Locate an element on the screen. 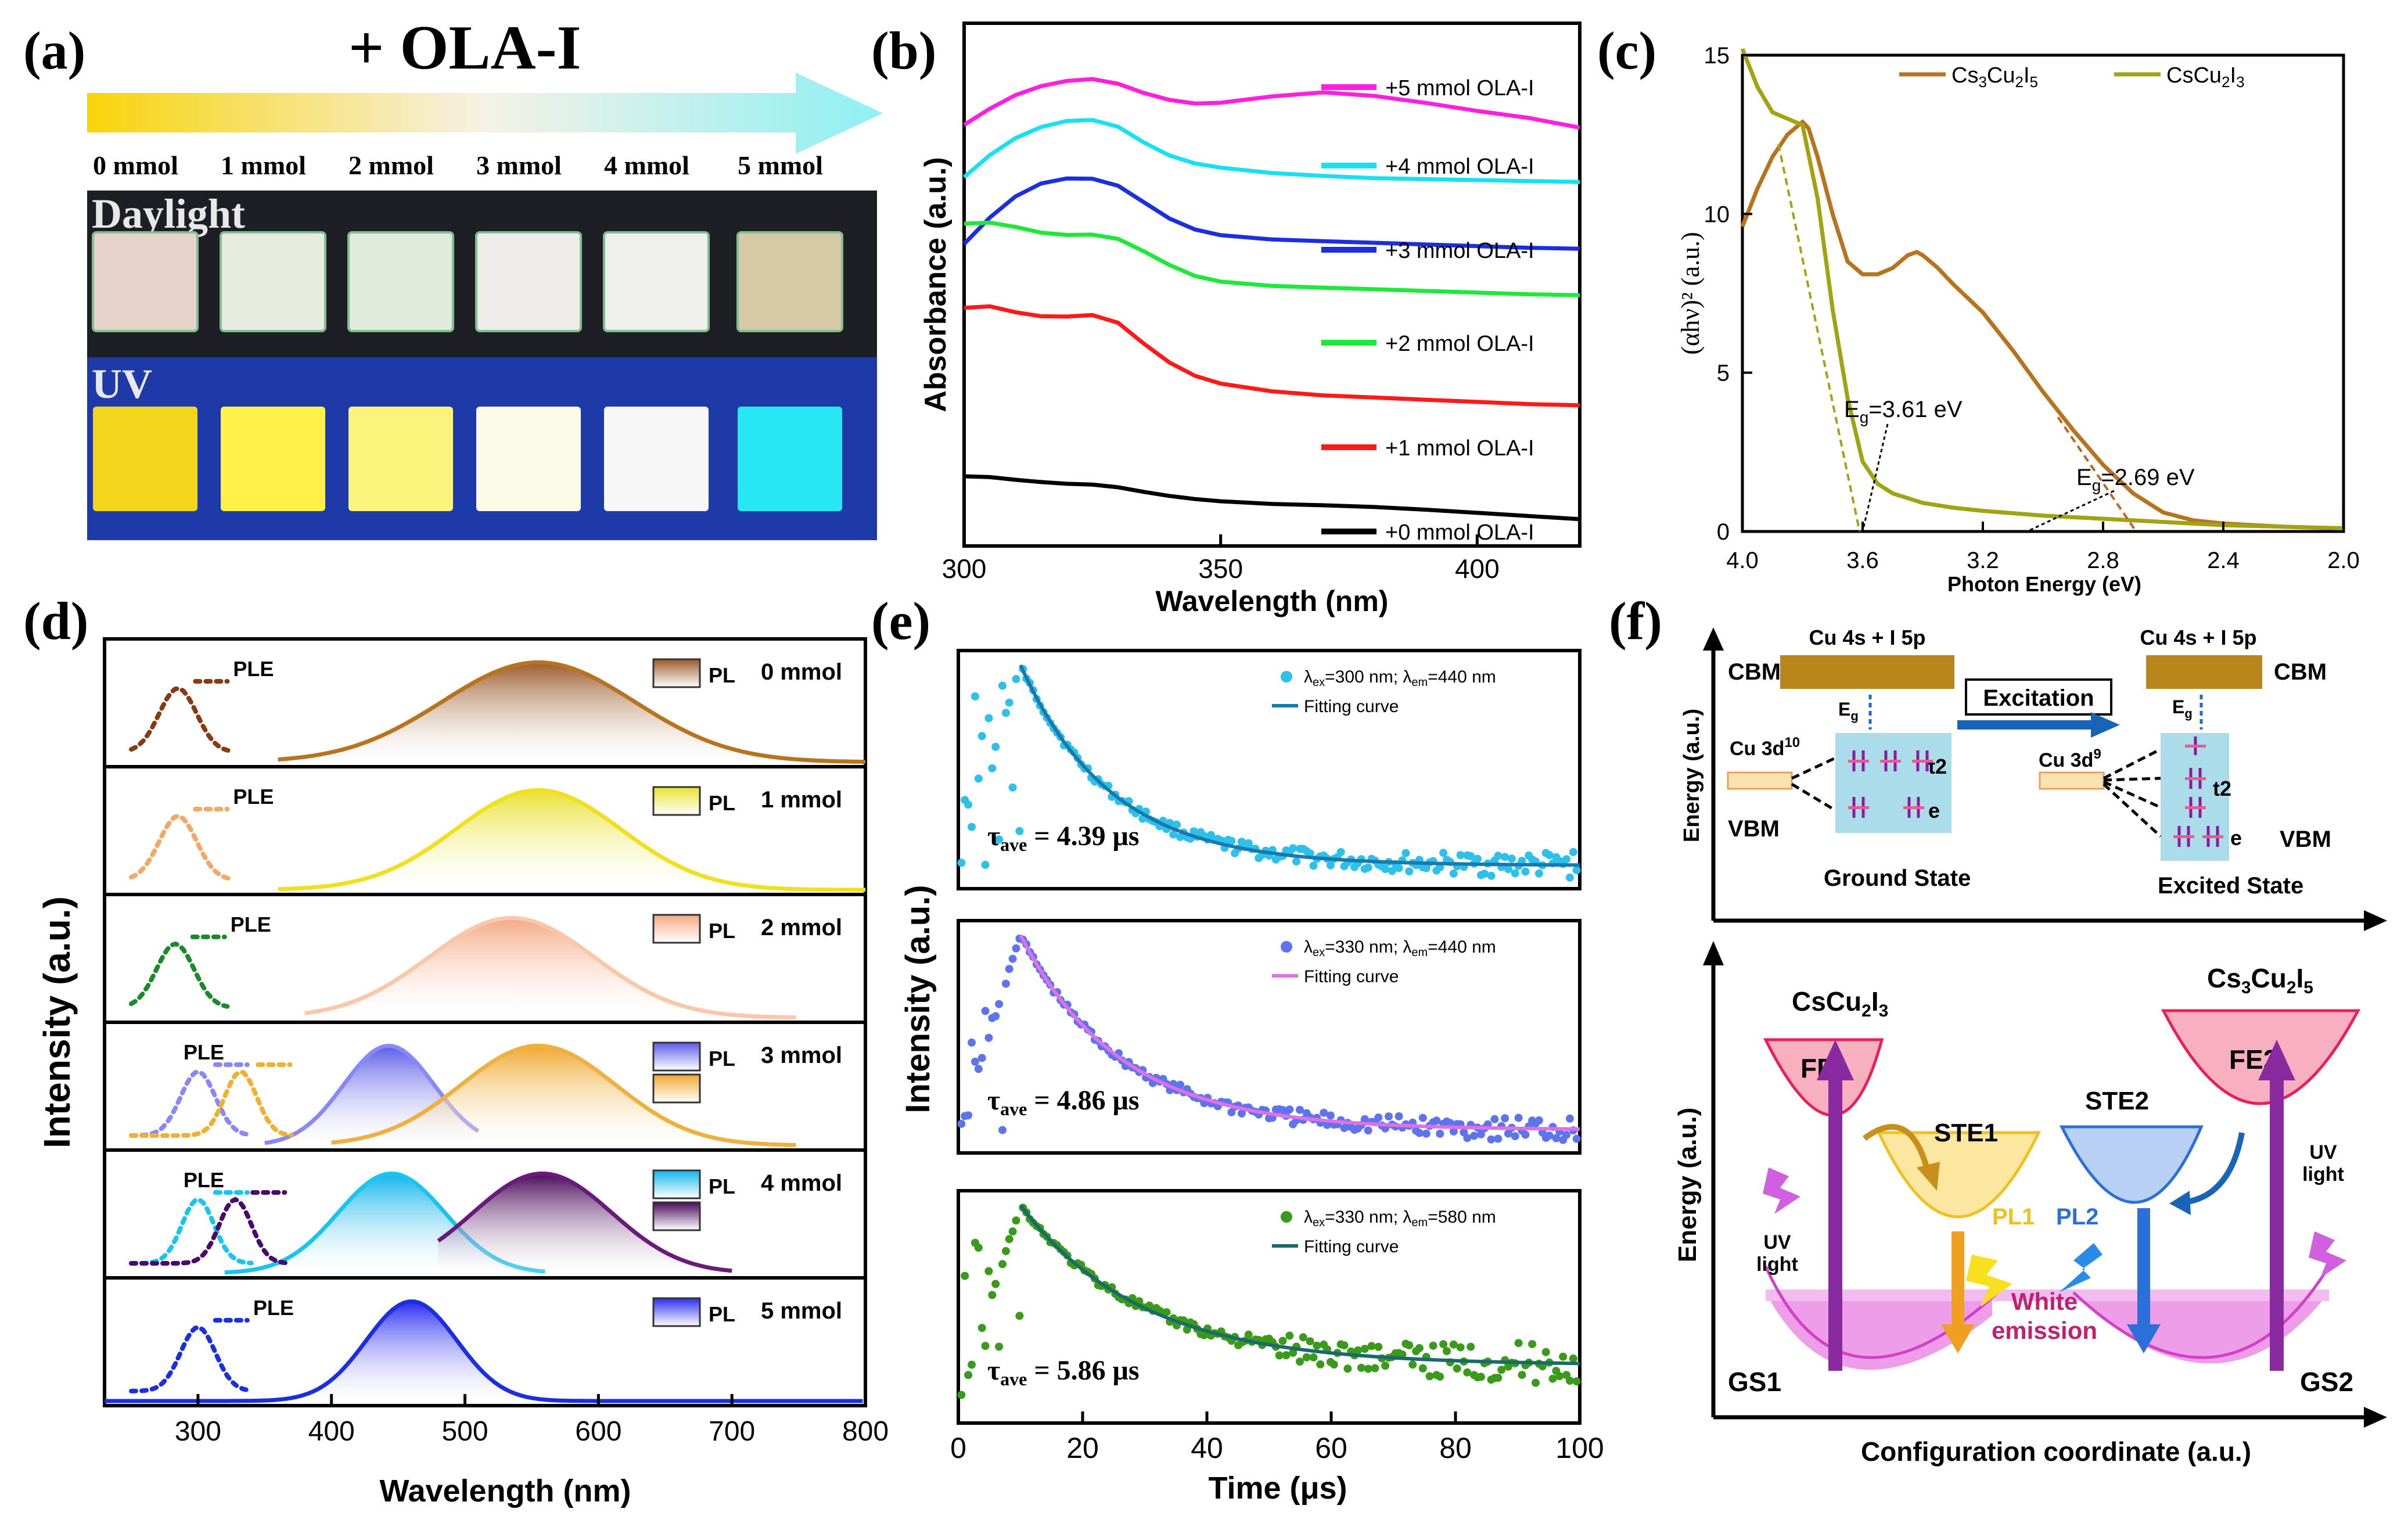 Image resolution: width=2408 pixels, height=1516 pixels. gs1-well is located at coordinates (1879, 1331).